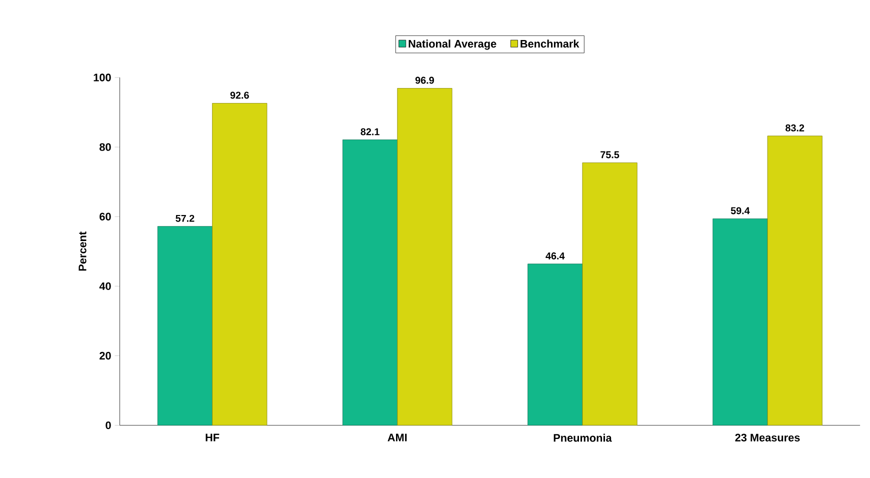 Image resolution: width=870 pixels, height=478 pixels. Describe the element at coordinates (740, 210) in the screenshot. I see `data-label: 59.4` at that location.